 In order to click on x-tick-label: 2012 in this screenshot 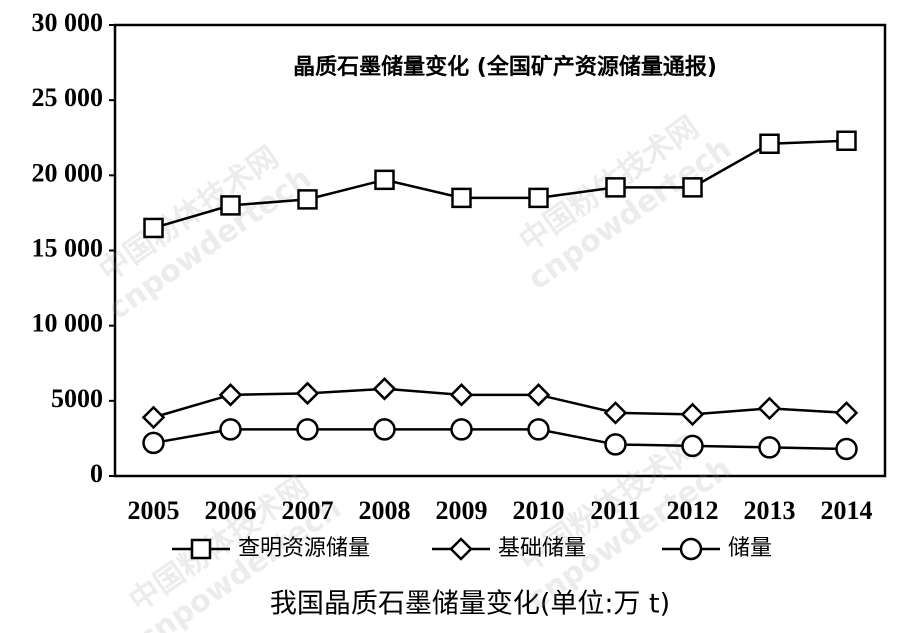, I will do `click(693, 510)`.